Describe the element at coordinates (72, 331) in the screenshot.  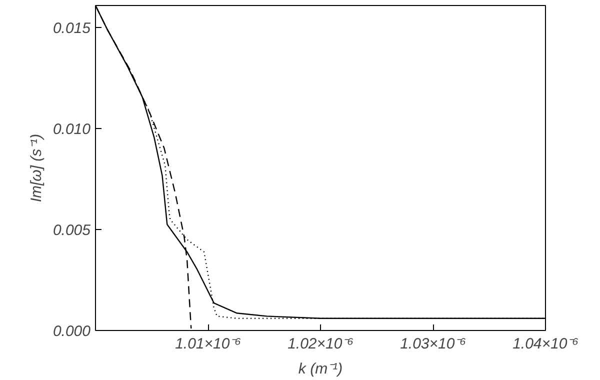
I see `y-tick-label: 0.000` at that location.